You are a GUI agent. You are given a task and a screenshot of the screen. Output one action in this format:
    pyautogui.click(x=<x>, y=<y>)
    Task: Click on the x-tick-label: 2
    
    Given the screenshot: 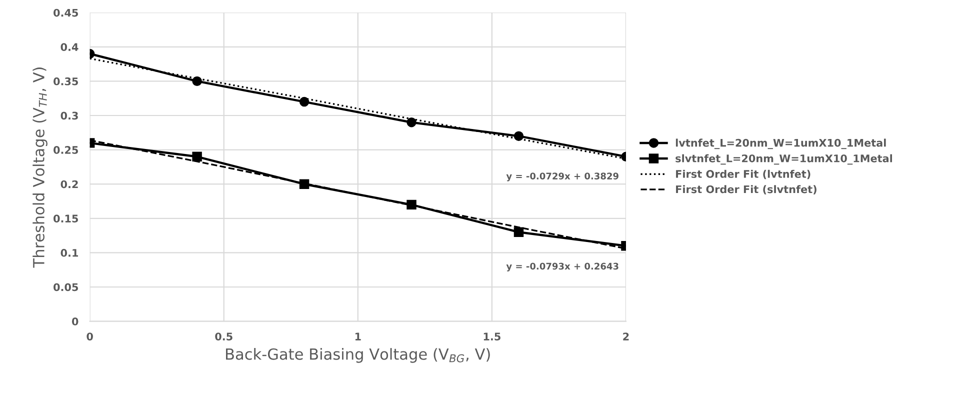 What is the action you would take?
    pyautogui.click(x=626, y=336)
    